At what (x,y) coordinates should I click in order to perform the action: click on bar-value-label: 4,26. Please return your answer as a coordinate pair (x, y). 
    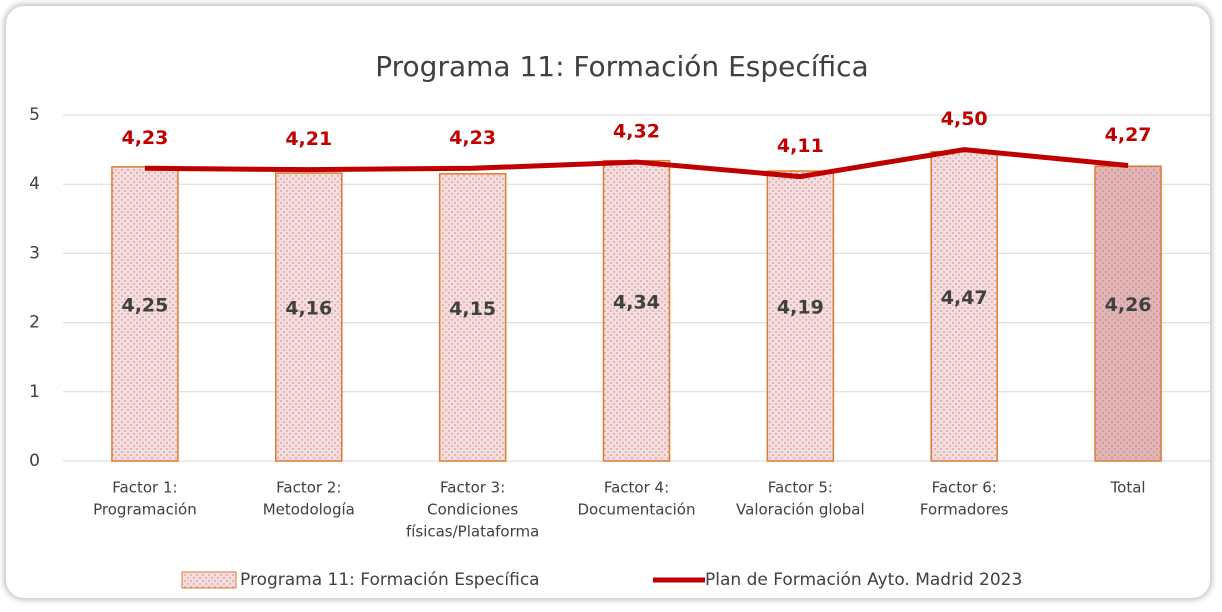
    Looking at the image, I should click on (1128, 305).